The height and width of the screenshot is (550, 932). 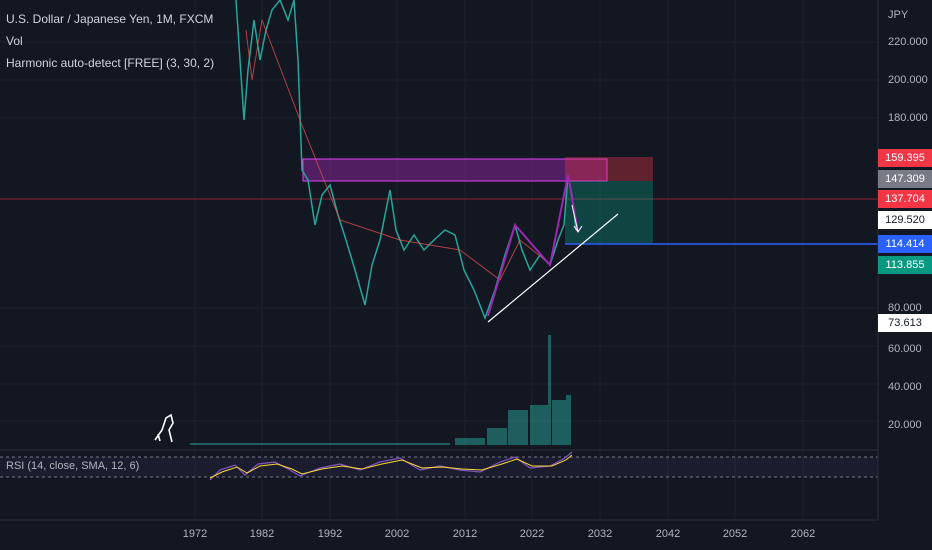 I want to click on price-label: 180.000, so click(x=908, y=118).